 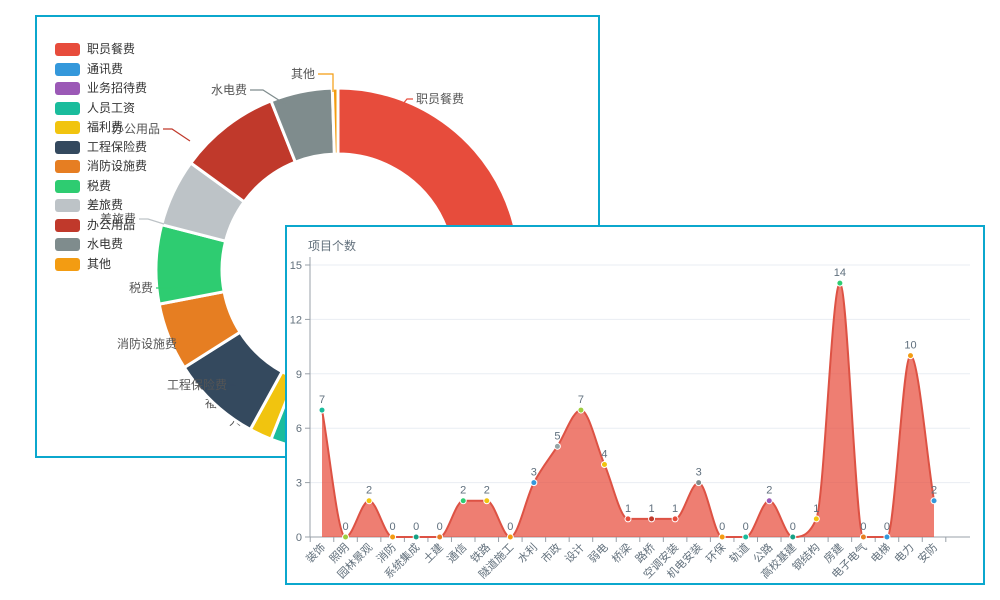 What do you see at coordinates (557, 436) in the screenshot?
I see `value-label: 5` at bounding box center [557, 436].